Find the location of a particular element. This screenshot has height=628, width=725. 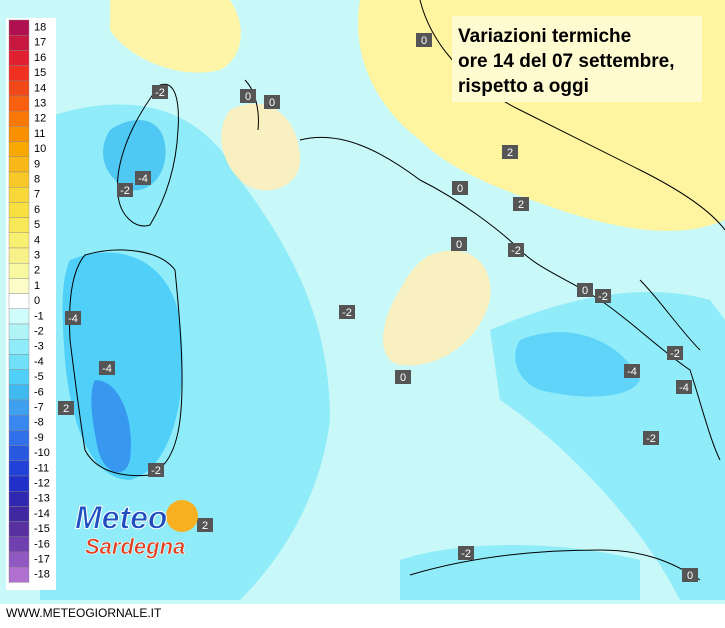

contour-label: 2 is located at coordinates (521, 205).